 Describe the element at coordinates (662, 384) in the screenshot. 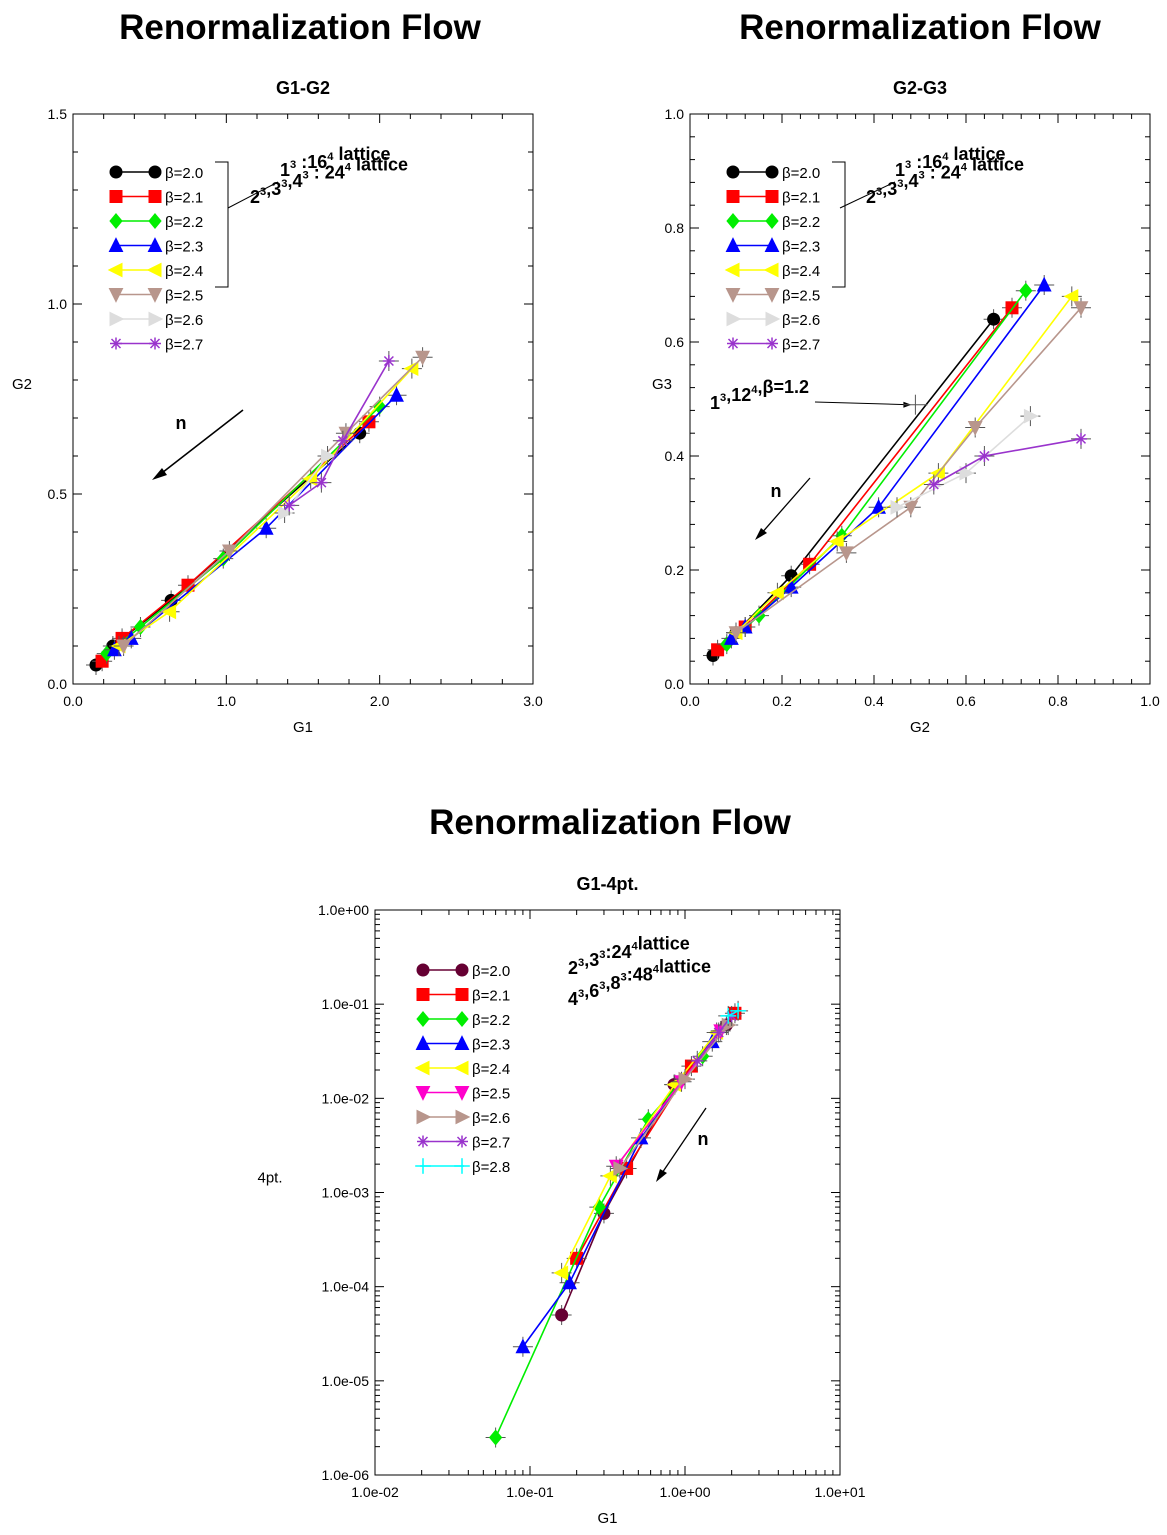

I see `y-axis-label: G3` at that location.